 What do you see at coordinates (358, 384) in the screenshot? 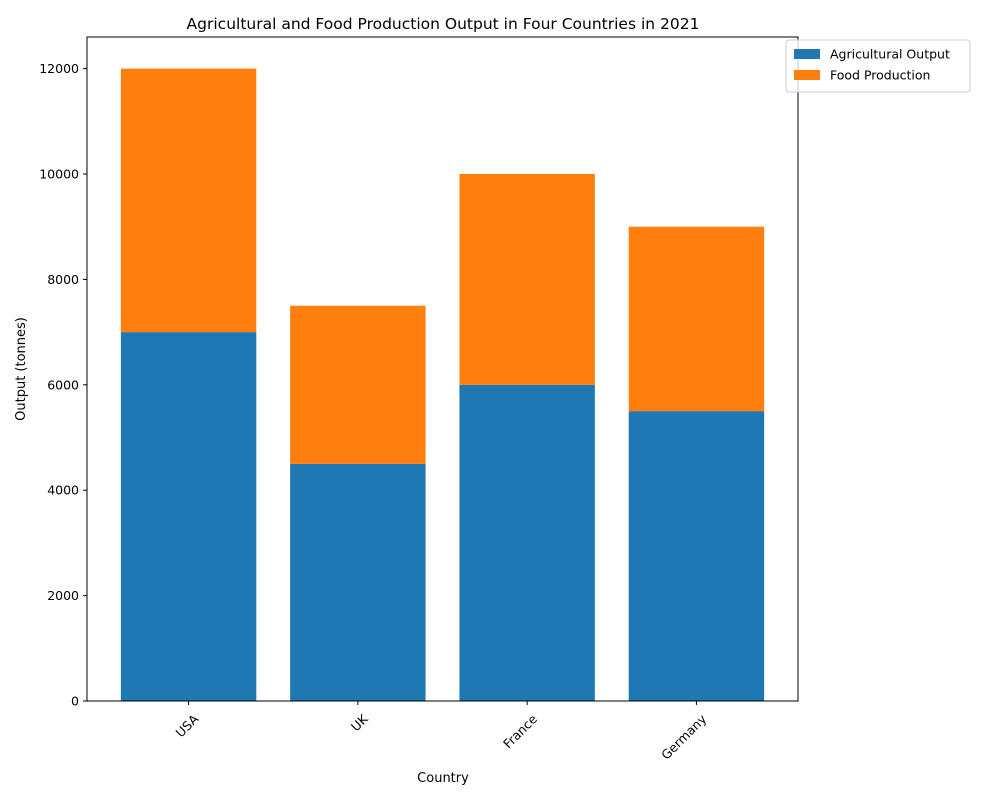
I see `bar-food-production-uk` at bounding box center [358, 384].